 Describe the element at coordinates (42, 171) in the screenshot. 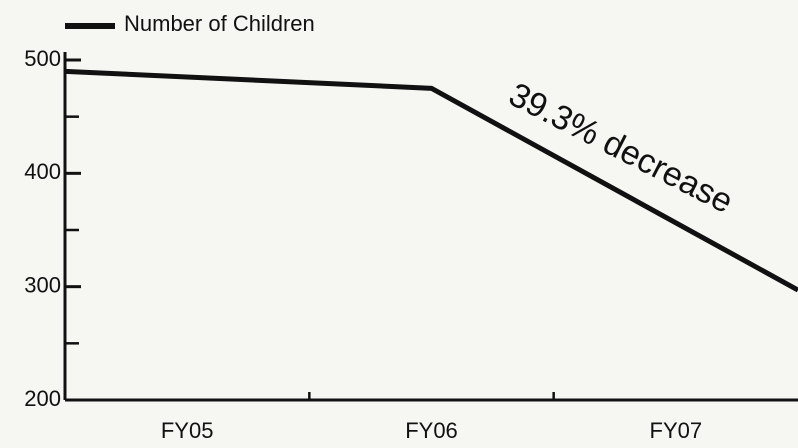

I see `y-tick-label: 400` at that location.